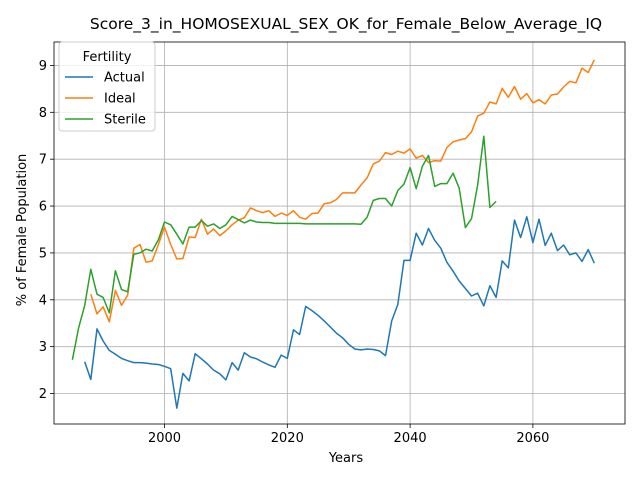 Image resolution: width=640 pixels, height=480 pixels. I want to click on y-tick-label: 7, so click(43, 160).